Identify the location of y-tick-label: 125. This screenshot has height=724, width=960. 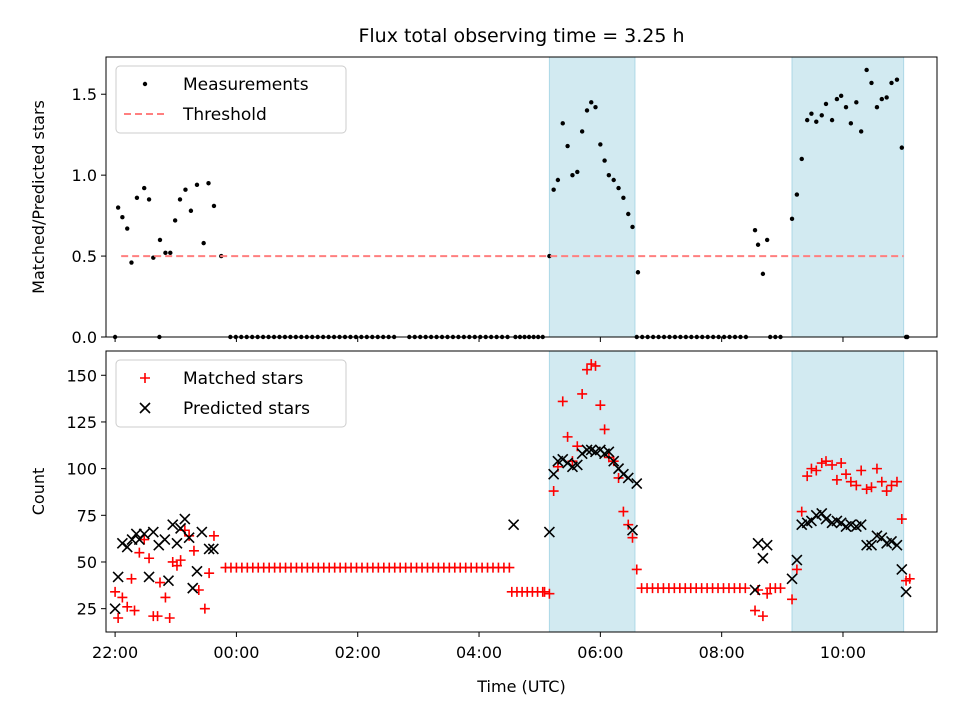
(81, 422).